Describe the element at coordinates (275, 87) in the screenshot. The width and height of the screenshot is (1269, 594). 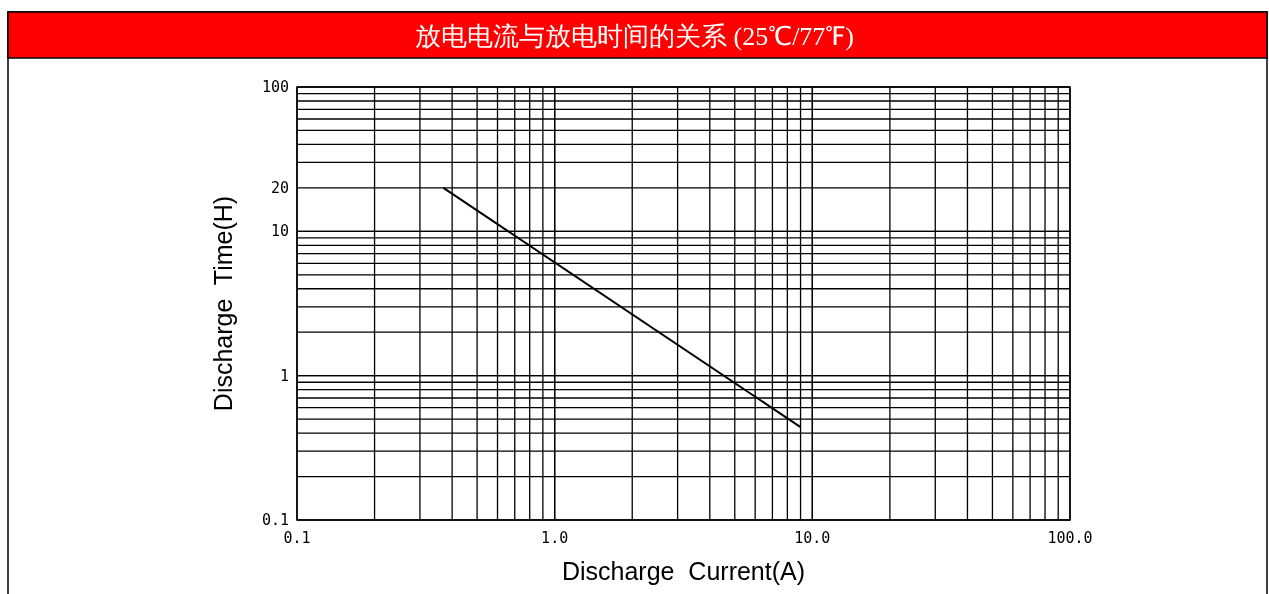
I see `y-tick-label: 100` at that location.